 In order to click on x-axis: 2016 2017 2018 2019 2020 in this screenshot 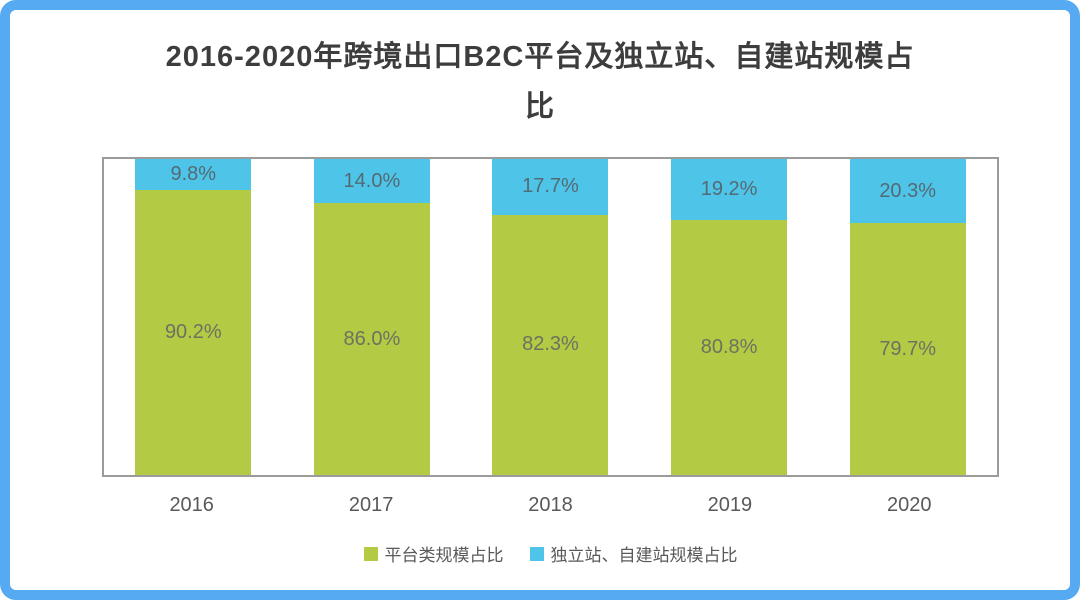, I will do `click(550, 505)`.